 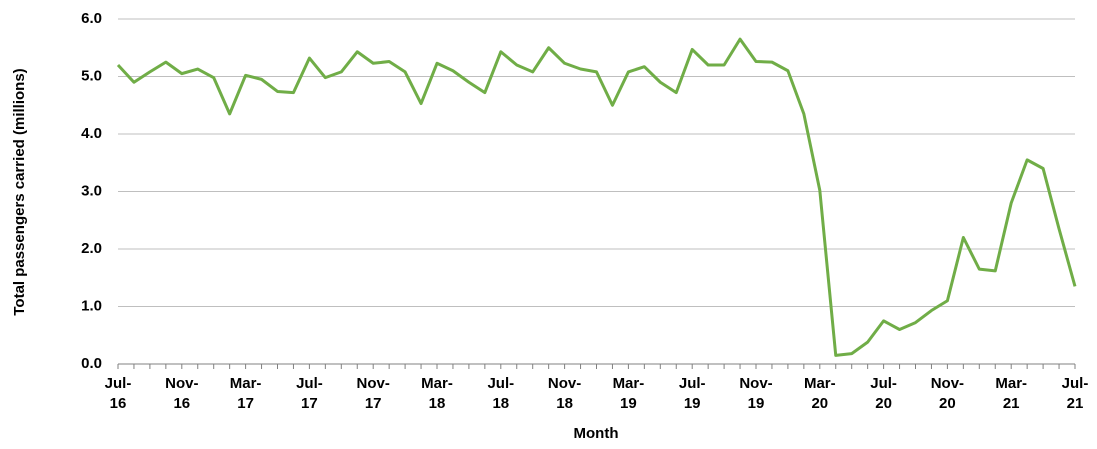 I want to click on x-axis-title: Month, so click(x=596, y=433).